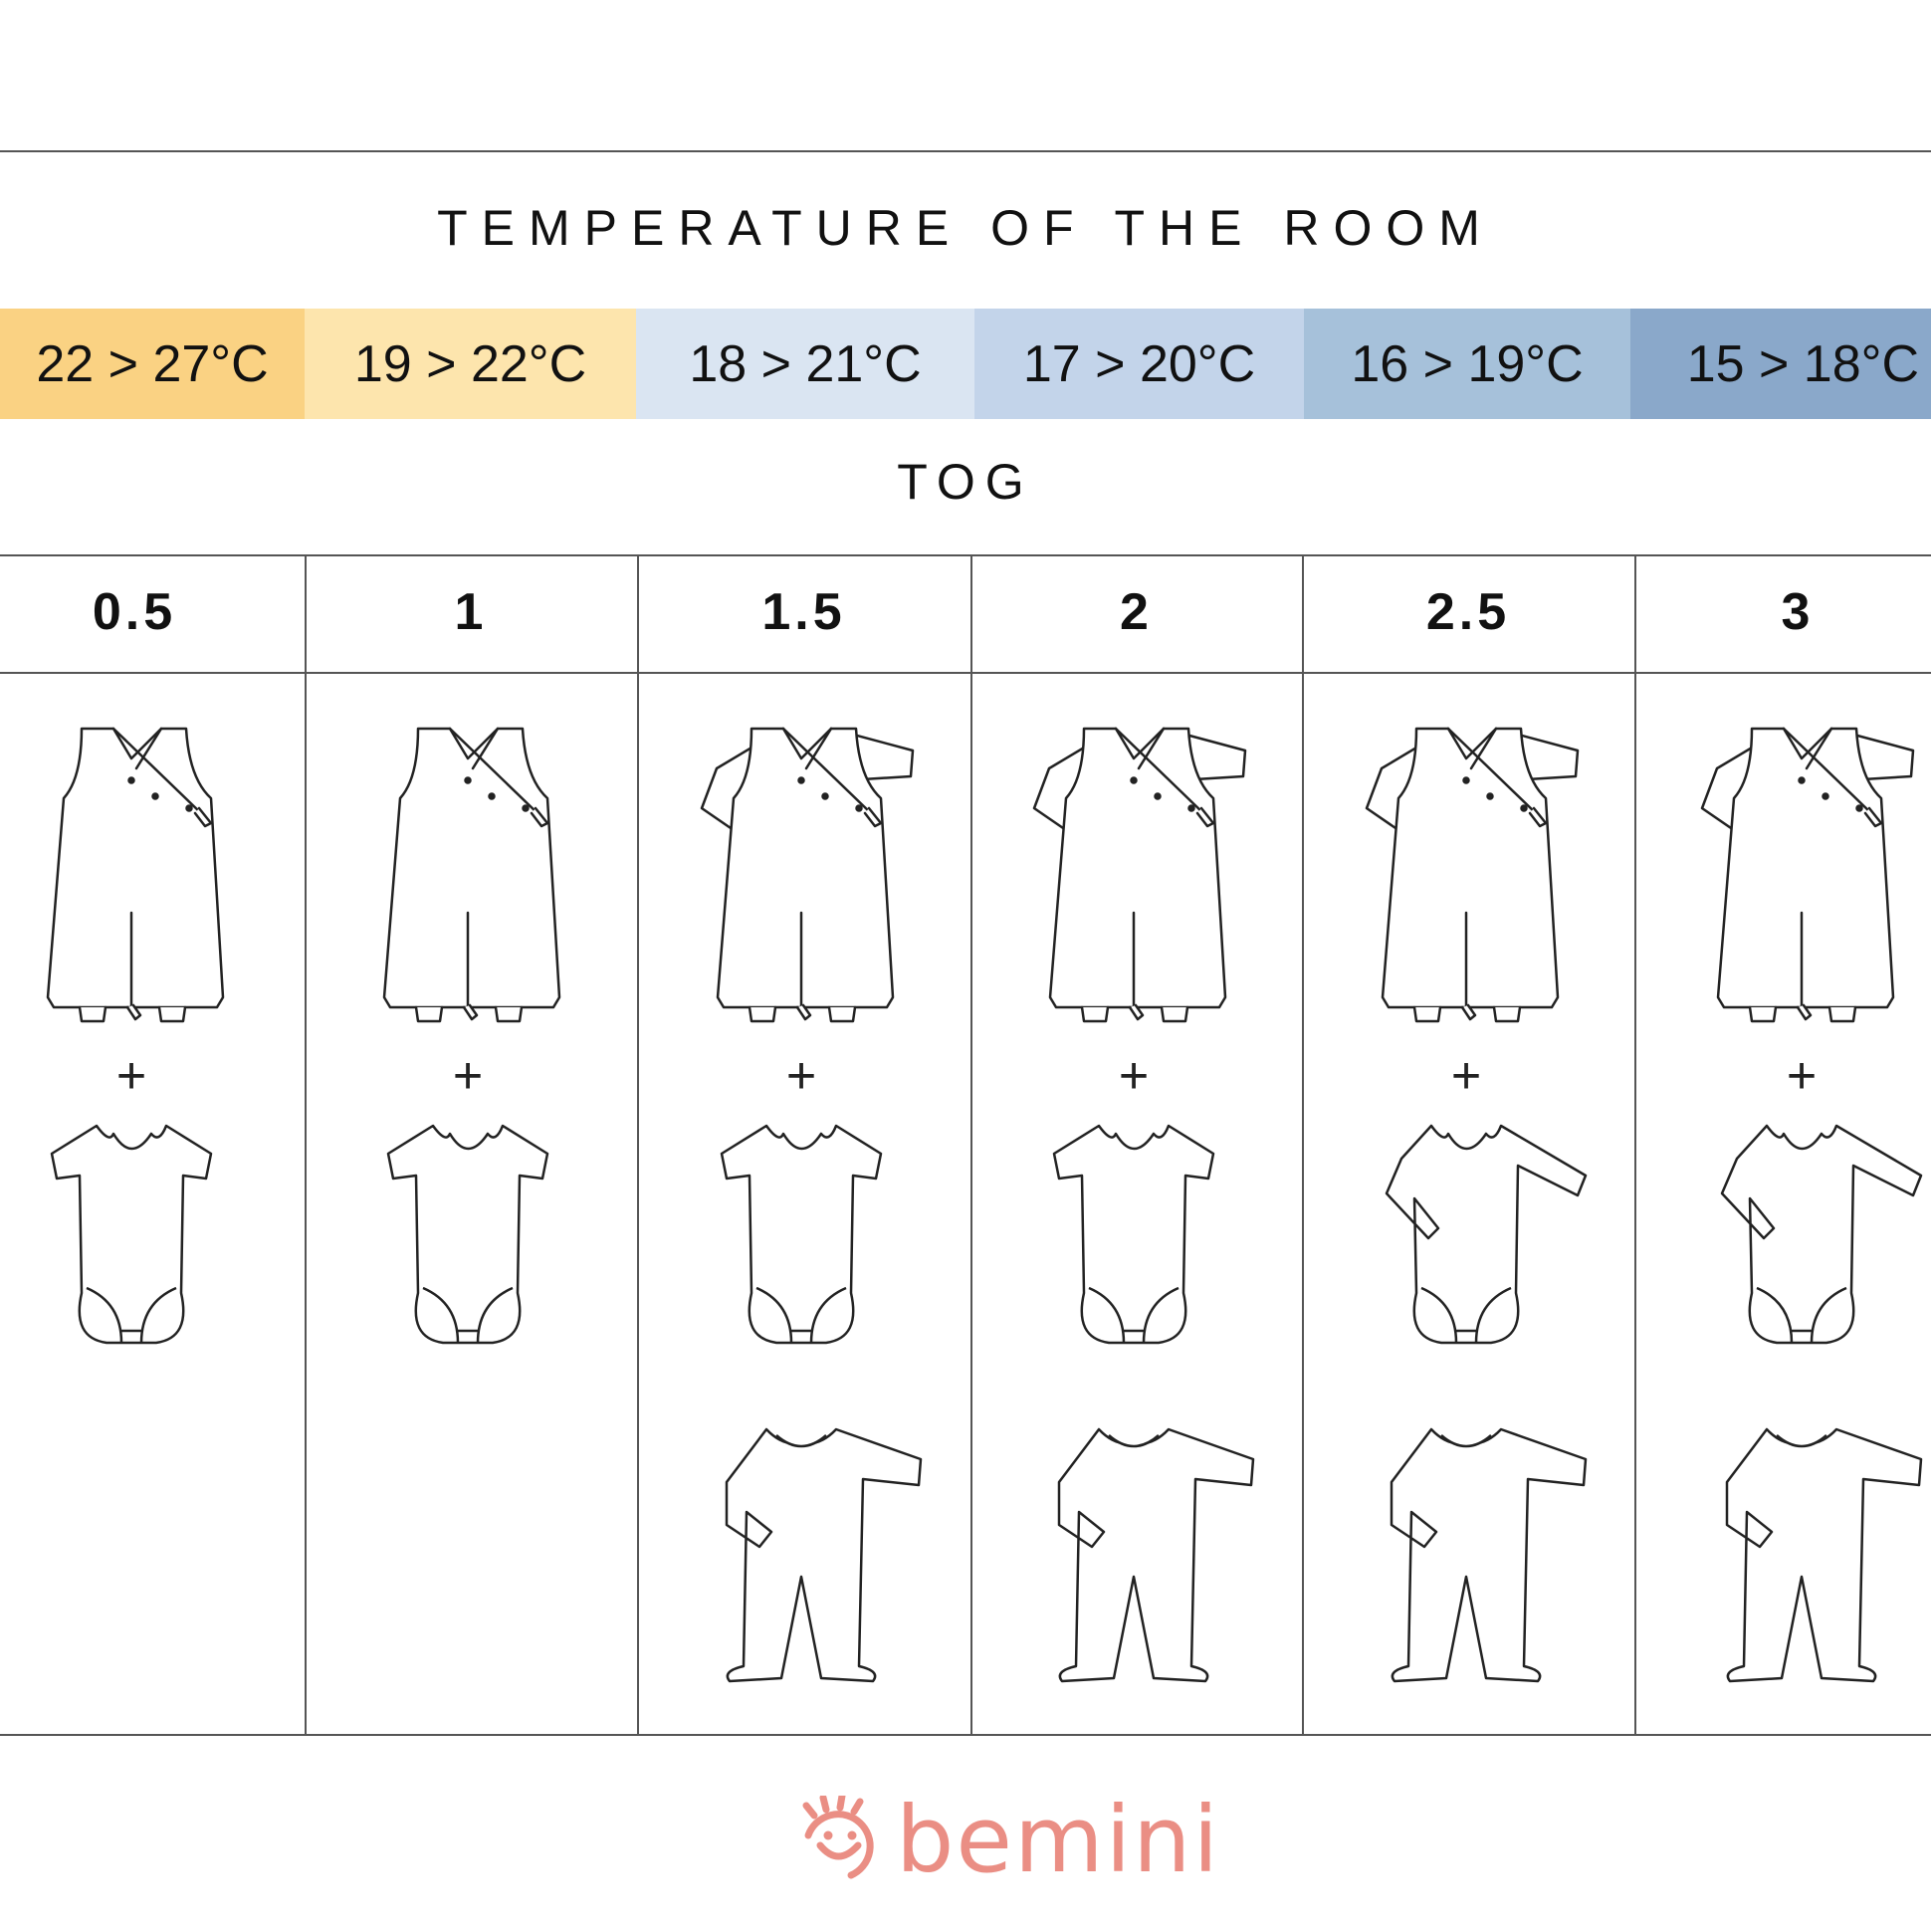 This screenshot has height=1932, width=1931. I want to click on tog-value: 1, so click(471, 612).